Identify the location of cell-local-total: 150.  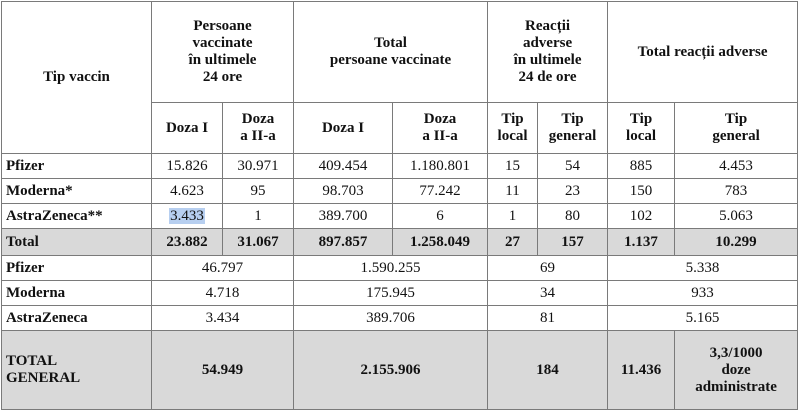
(641, 191).